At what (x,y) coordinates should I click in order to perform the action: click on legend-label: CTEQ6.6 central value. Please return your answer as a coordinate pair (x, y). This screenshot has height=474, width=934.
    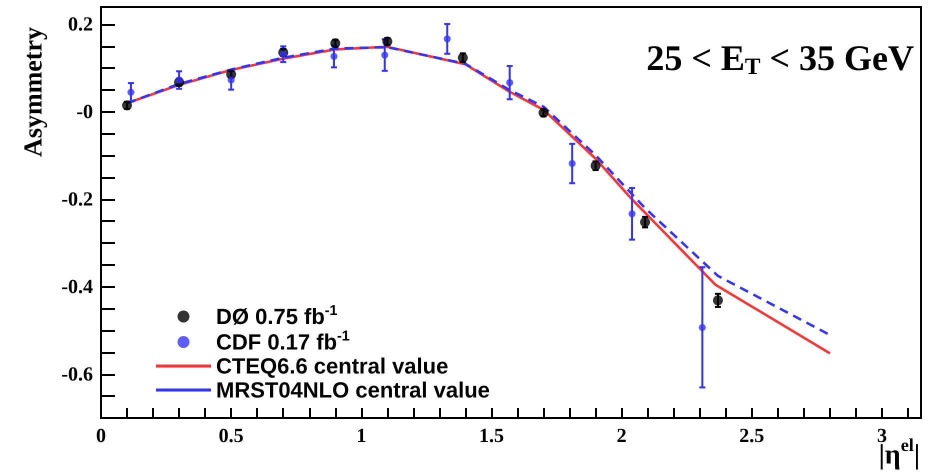
    Looking at the image, I should click on (332, 366).